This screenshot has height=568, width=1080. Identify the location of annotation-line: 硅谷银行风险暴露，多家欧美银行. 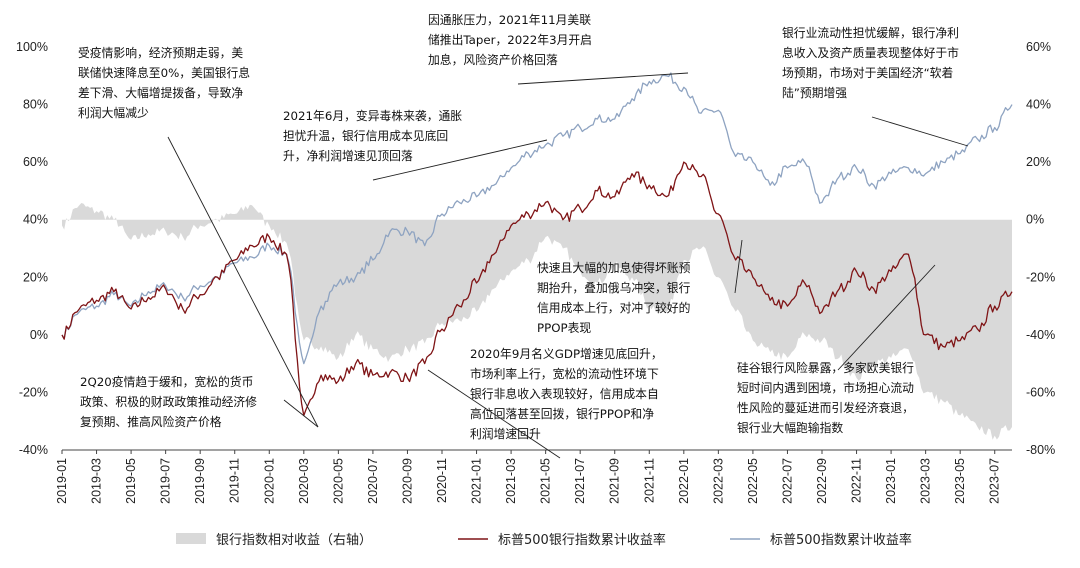
(825, 368).